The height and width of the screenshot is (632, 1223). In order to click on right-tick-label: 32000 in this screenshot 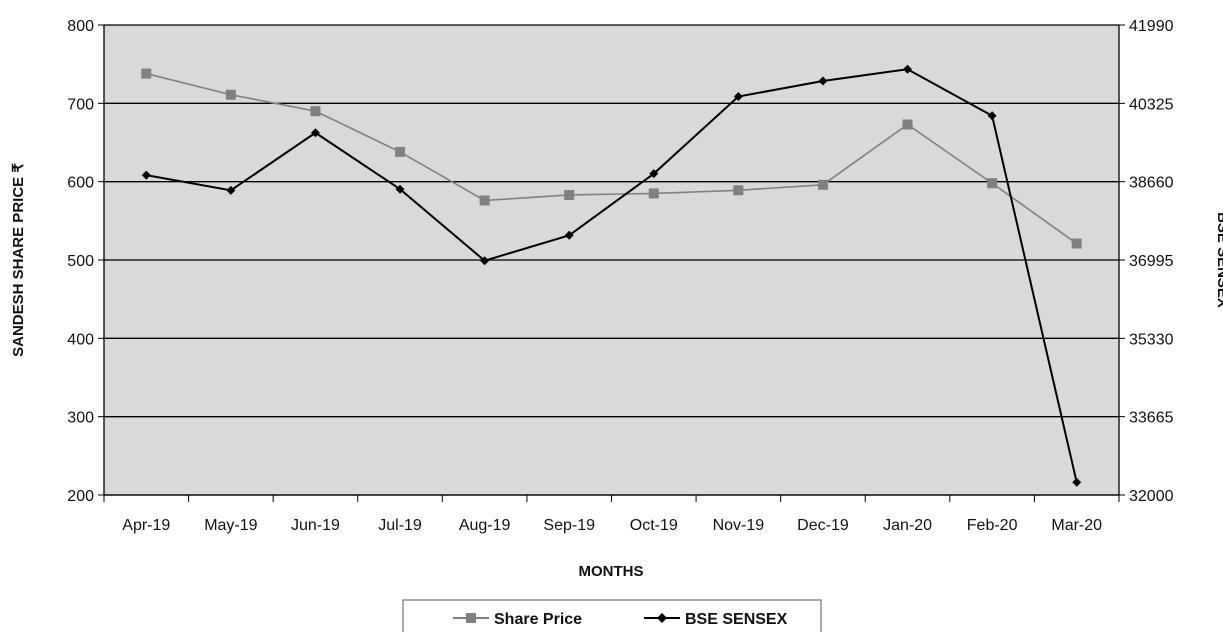, I will do `click(1151, 496)`.